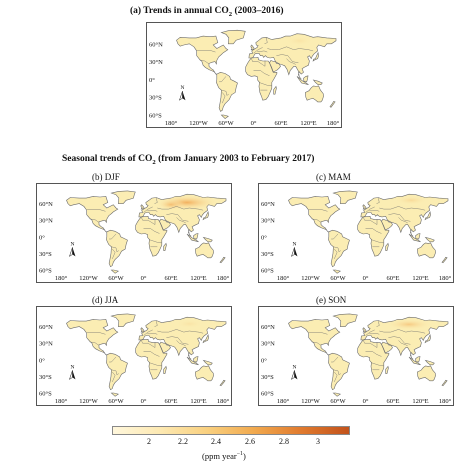 The height and width of the screenshot is (469, 474). Describe the element at coordinates (233, 37) in the screenshot. I see `landmass-greenland` at that location.